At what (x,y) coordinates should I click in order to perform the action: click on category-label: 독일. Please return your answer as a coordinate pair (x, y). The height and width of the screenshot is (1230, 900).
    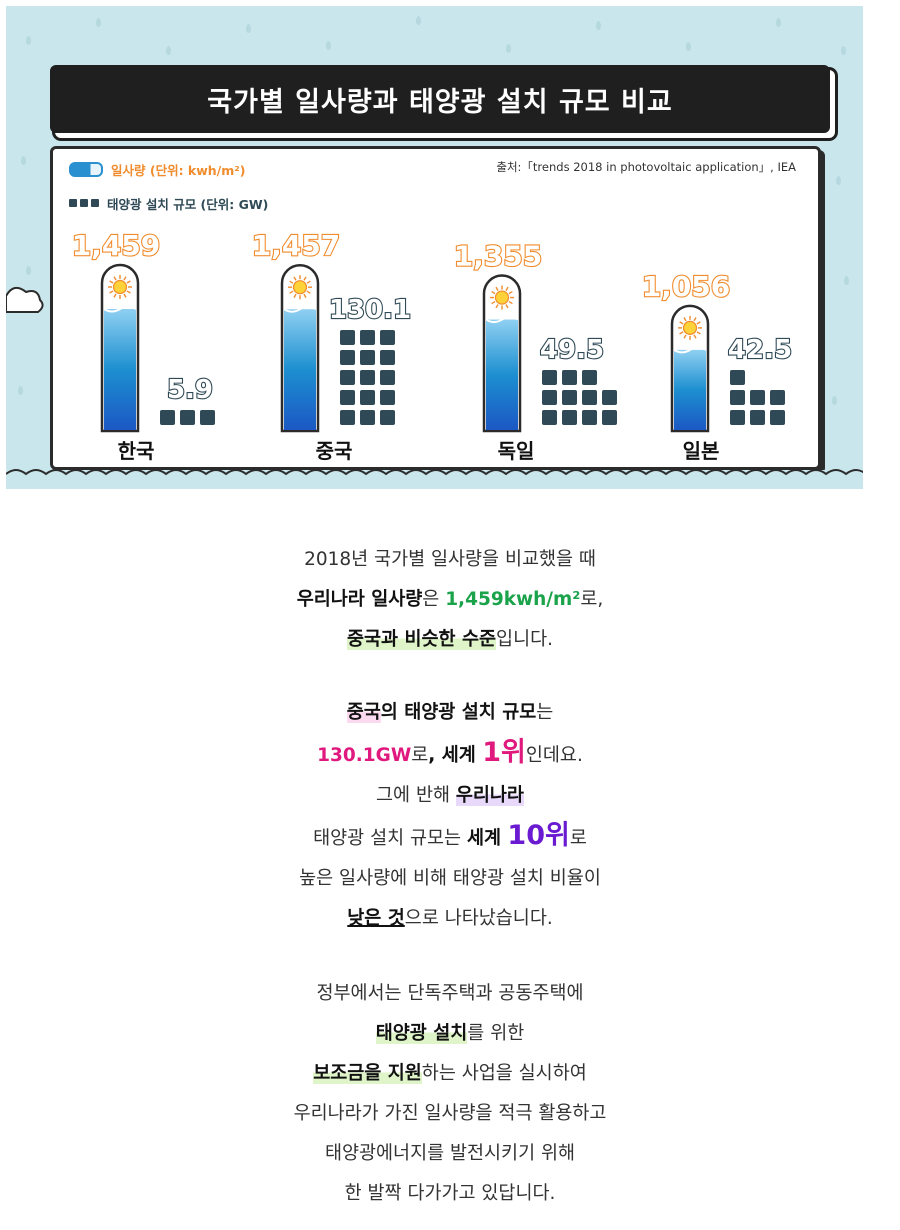
    Looking at the image, I should click on (516, 451).